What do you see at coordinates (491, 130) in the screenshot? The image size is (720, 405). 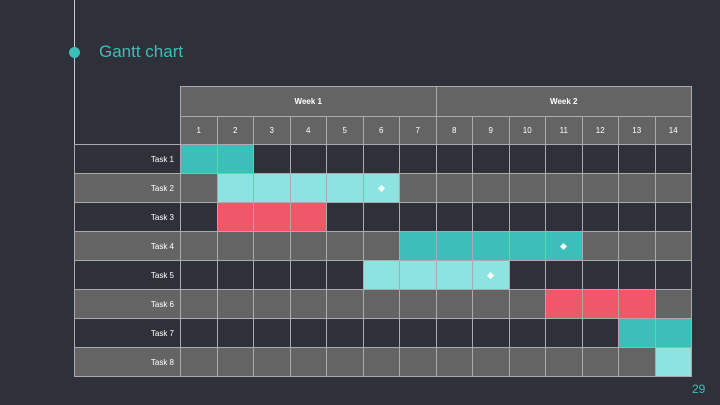 I see `day-header: 9` at bounding box center [491, 130].